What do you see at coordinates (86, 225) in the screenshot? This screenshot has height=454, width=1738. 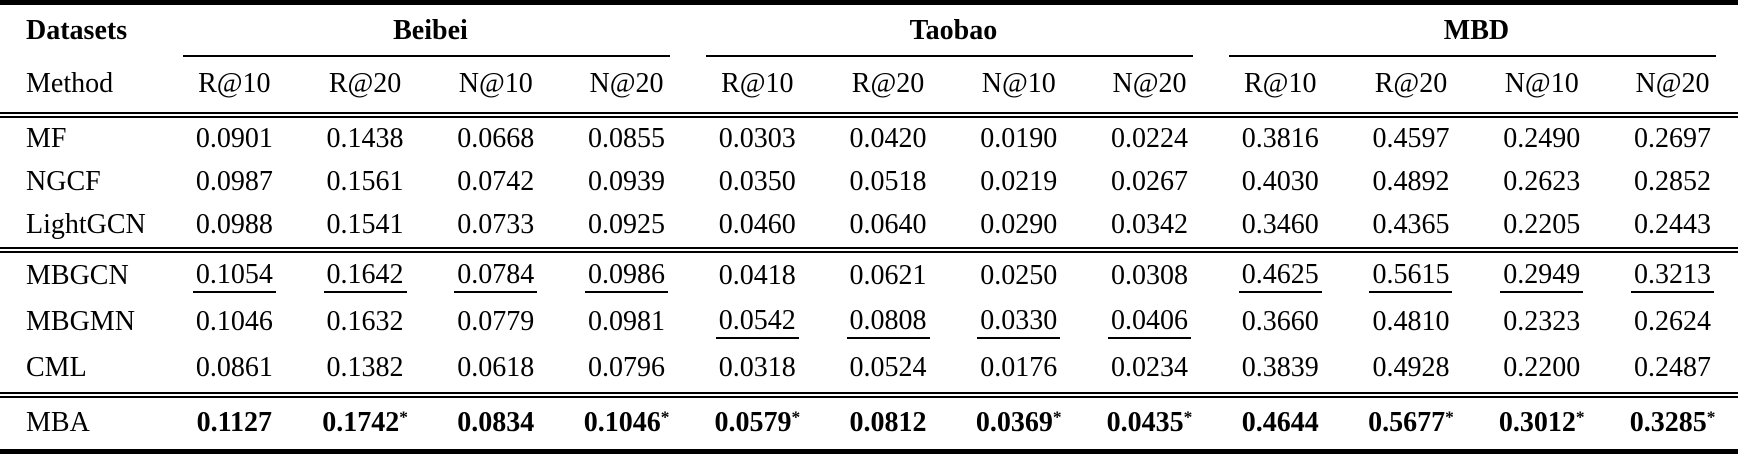 I see `method-label: LightGCN` at bounding box center [86, 225].